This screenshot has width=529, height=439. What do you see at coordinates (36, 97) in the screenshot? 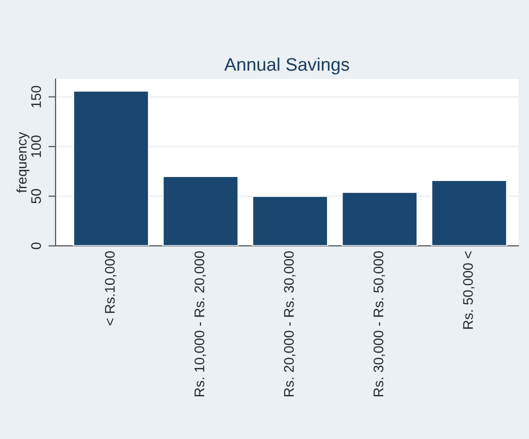
I see `y-tick-label: 150` at bounding box center [36, 97].